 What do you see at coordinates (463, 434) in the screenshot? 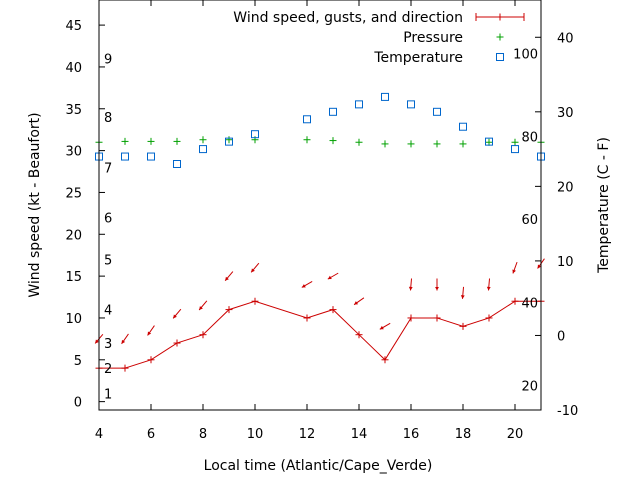
I see `x-tick-label: 18` at bounding box center [463, 434].